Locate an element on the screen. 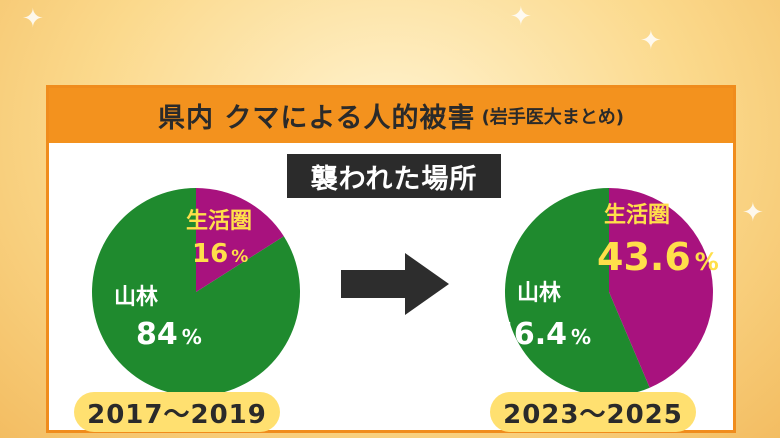  chart-title-note: (岩手医大まとめ) is located at coordinates (553, 117).